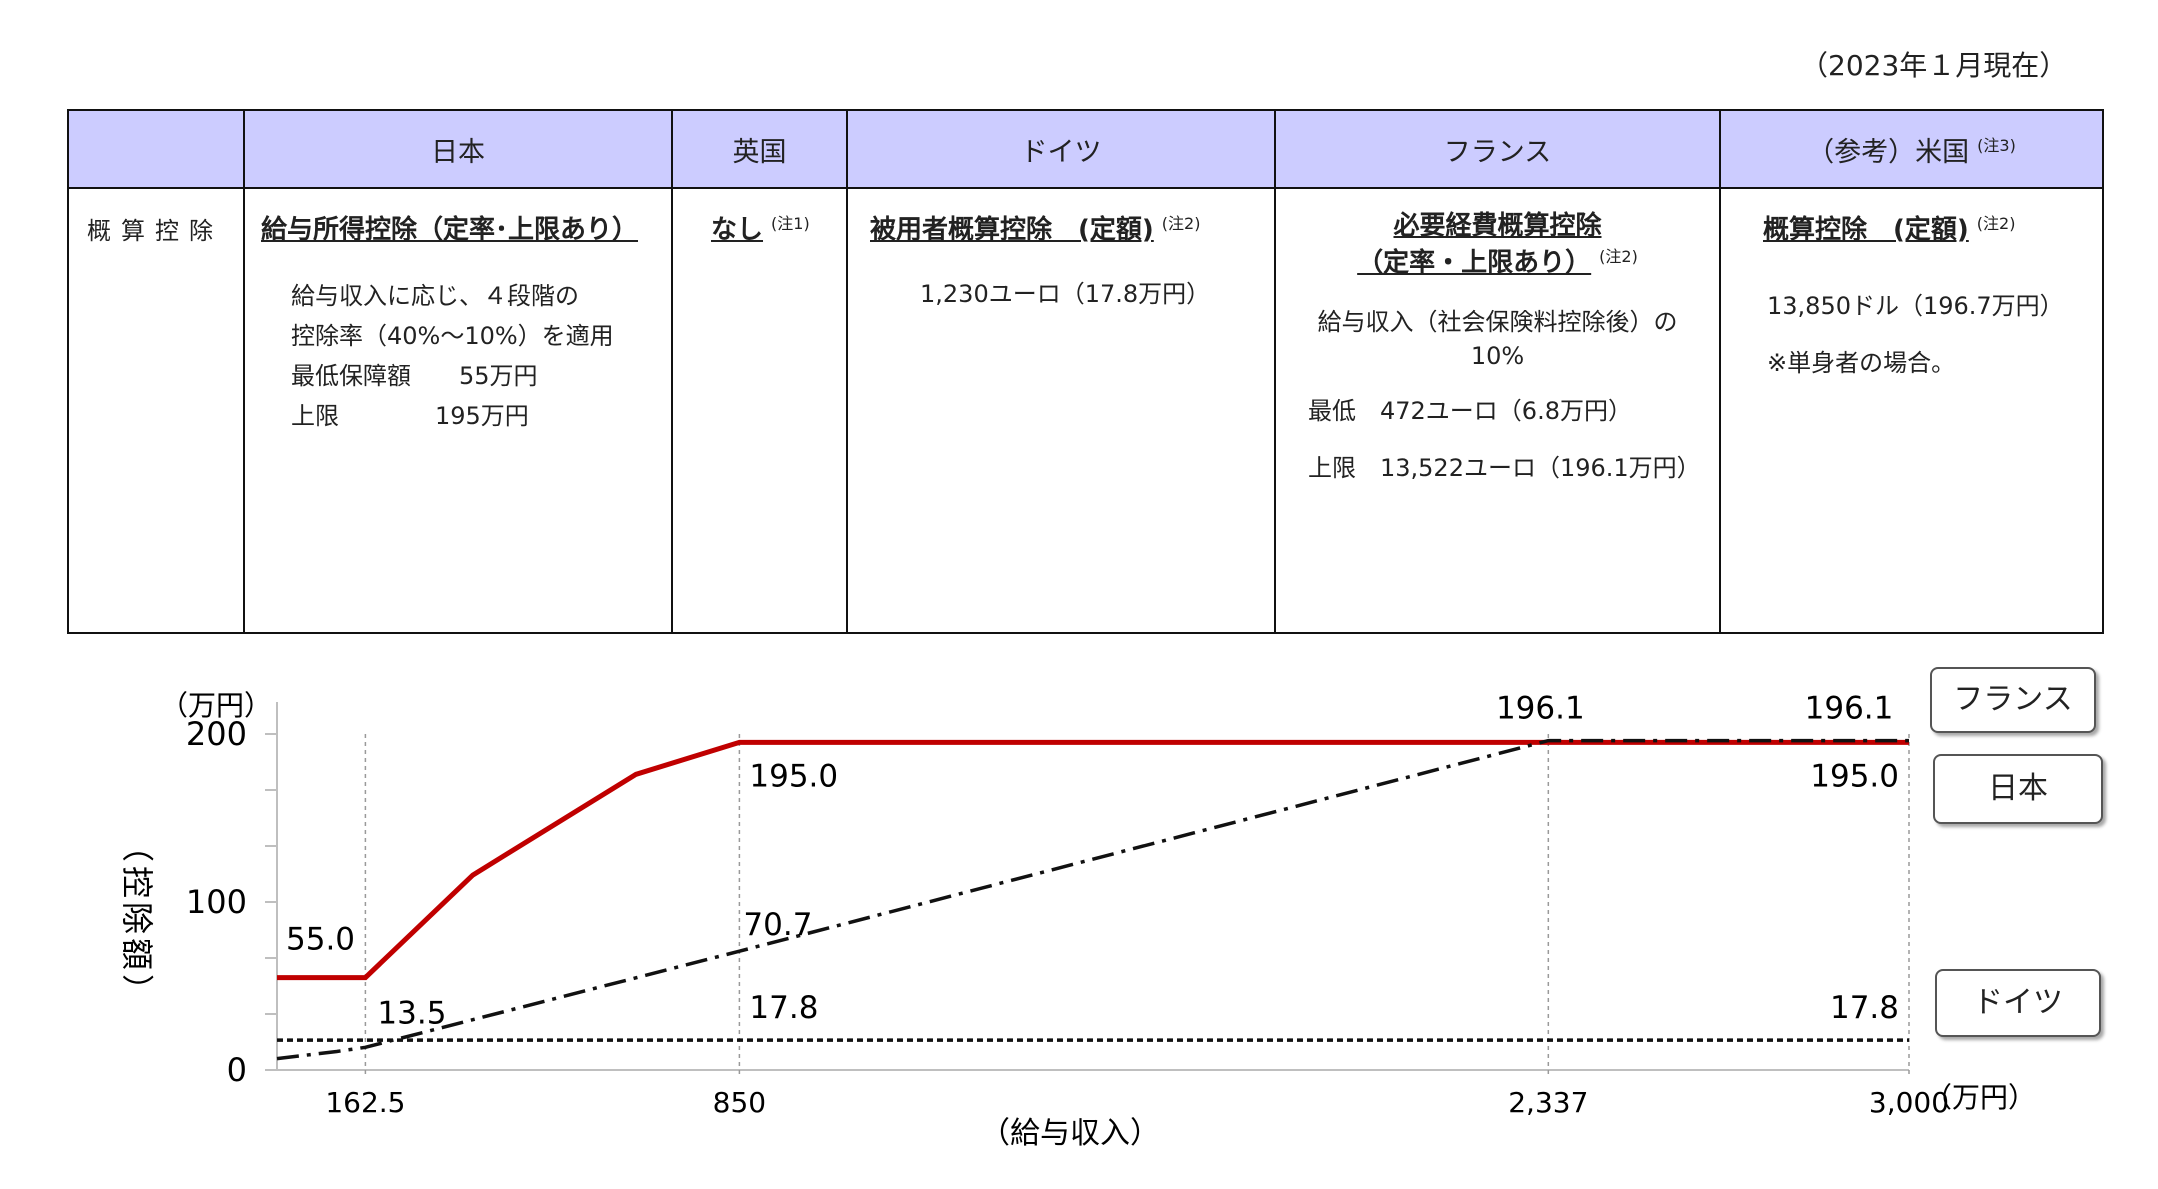 Image resolution: width=2158 pixels, height=1189 pixels. What do you see at coordinates (414, 376) in the screenshot?
I see `japan-line: 最低保障額 55万円` at bounding box center [414, 376].